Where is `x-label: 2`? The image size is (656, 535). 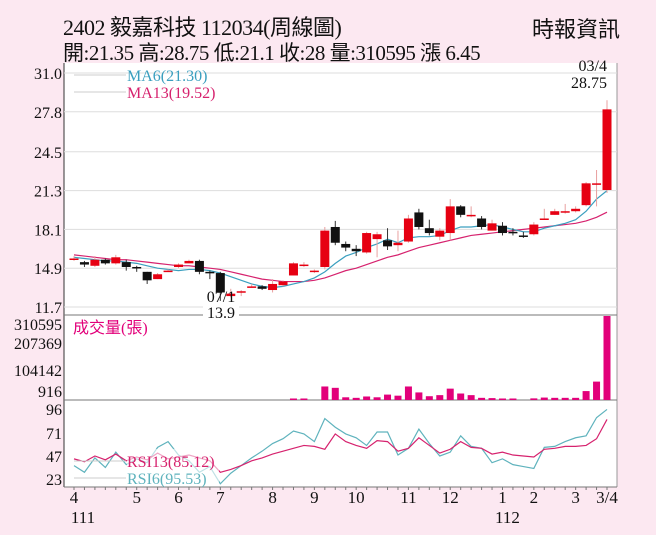
x-label: 2 is located at coordinates (534, 497).